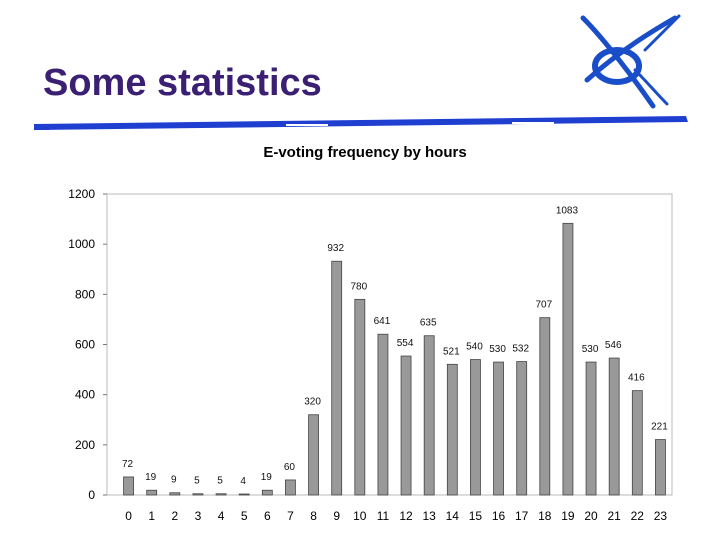 This screenshot has height=540, width=720. I want to click on x-tick-label: 16, so click(499, 516).